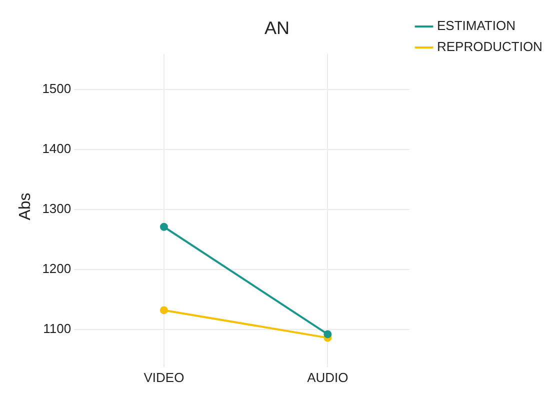 The width and height of the screenshot is (554, 401). I want to click on y-tick-label: 1100, so click(57, 328).